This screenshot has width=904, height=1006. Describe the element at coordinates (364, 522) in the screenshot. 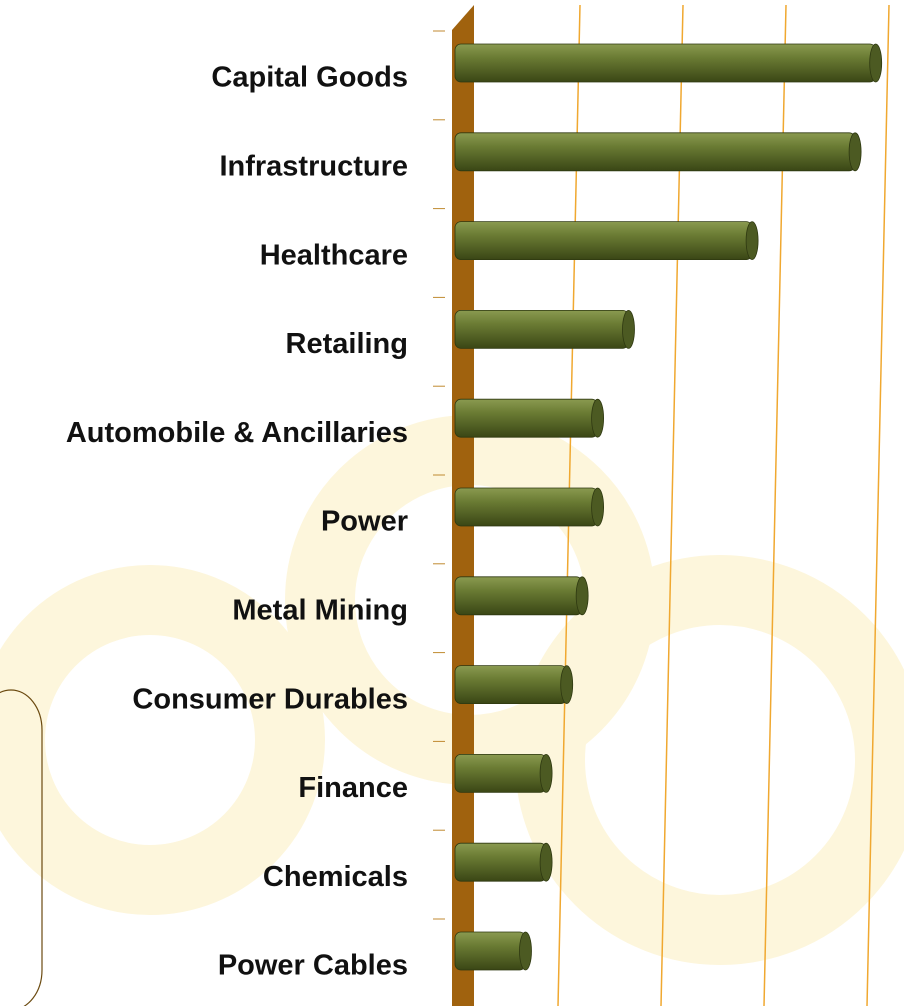

I see `category-label: Power` at that location.